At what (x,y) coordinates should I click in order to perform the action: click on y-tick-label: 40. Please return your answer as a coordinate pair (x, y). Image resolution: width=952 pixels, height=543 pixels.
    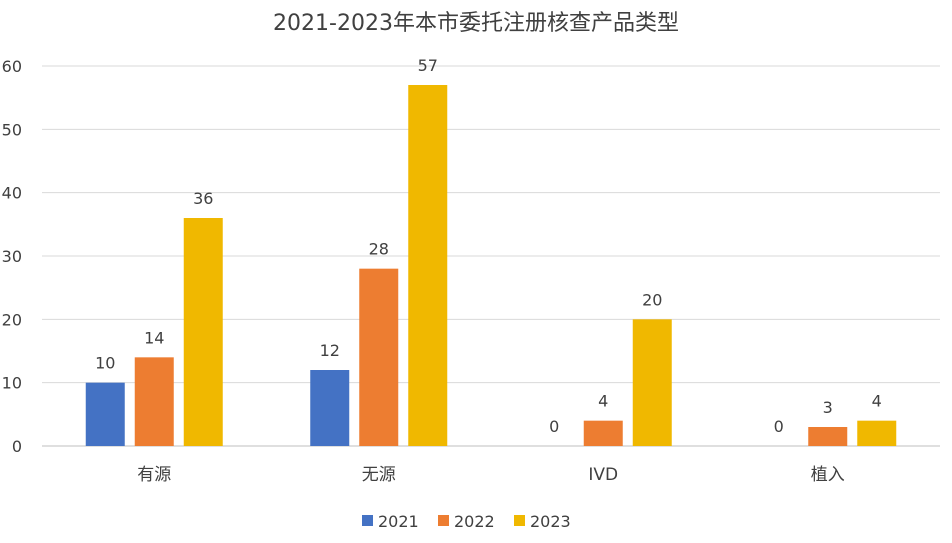
    Looking at the image, I should click on (12, 193).